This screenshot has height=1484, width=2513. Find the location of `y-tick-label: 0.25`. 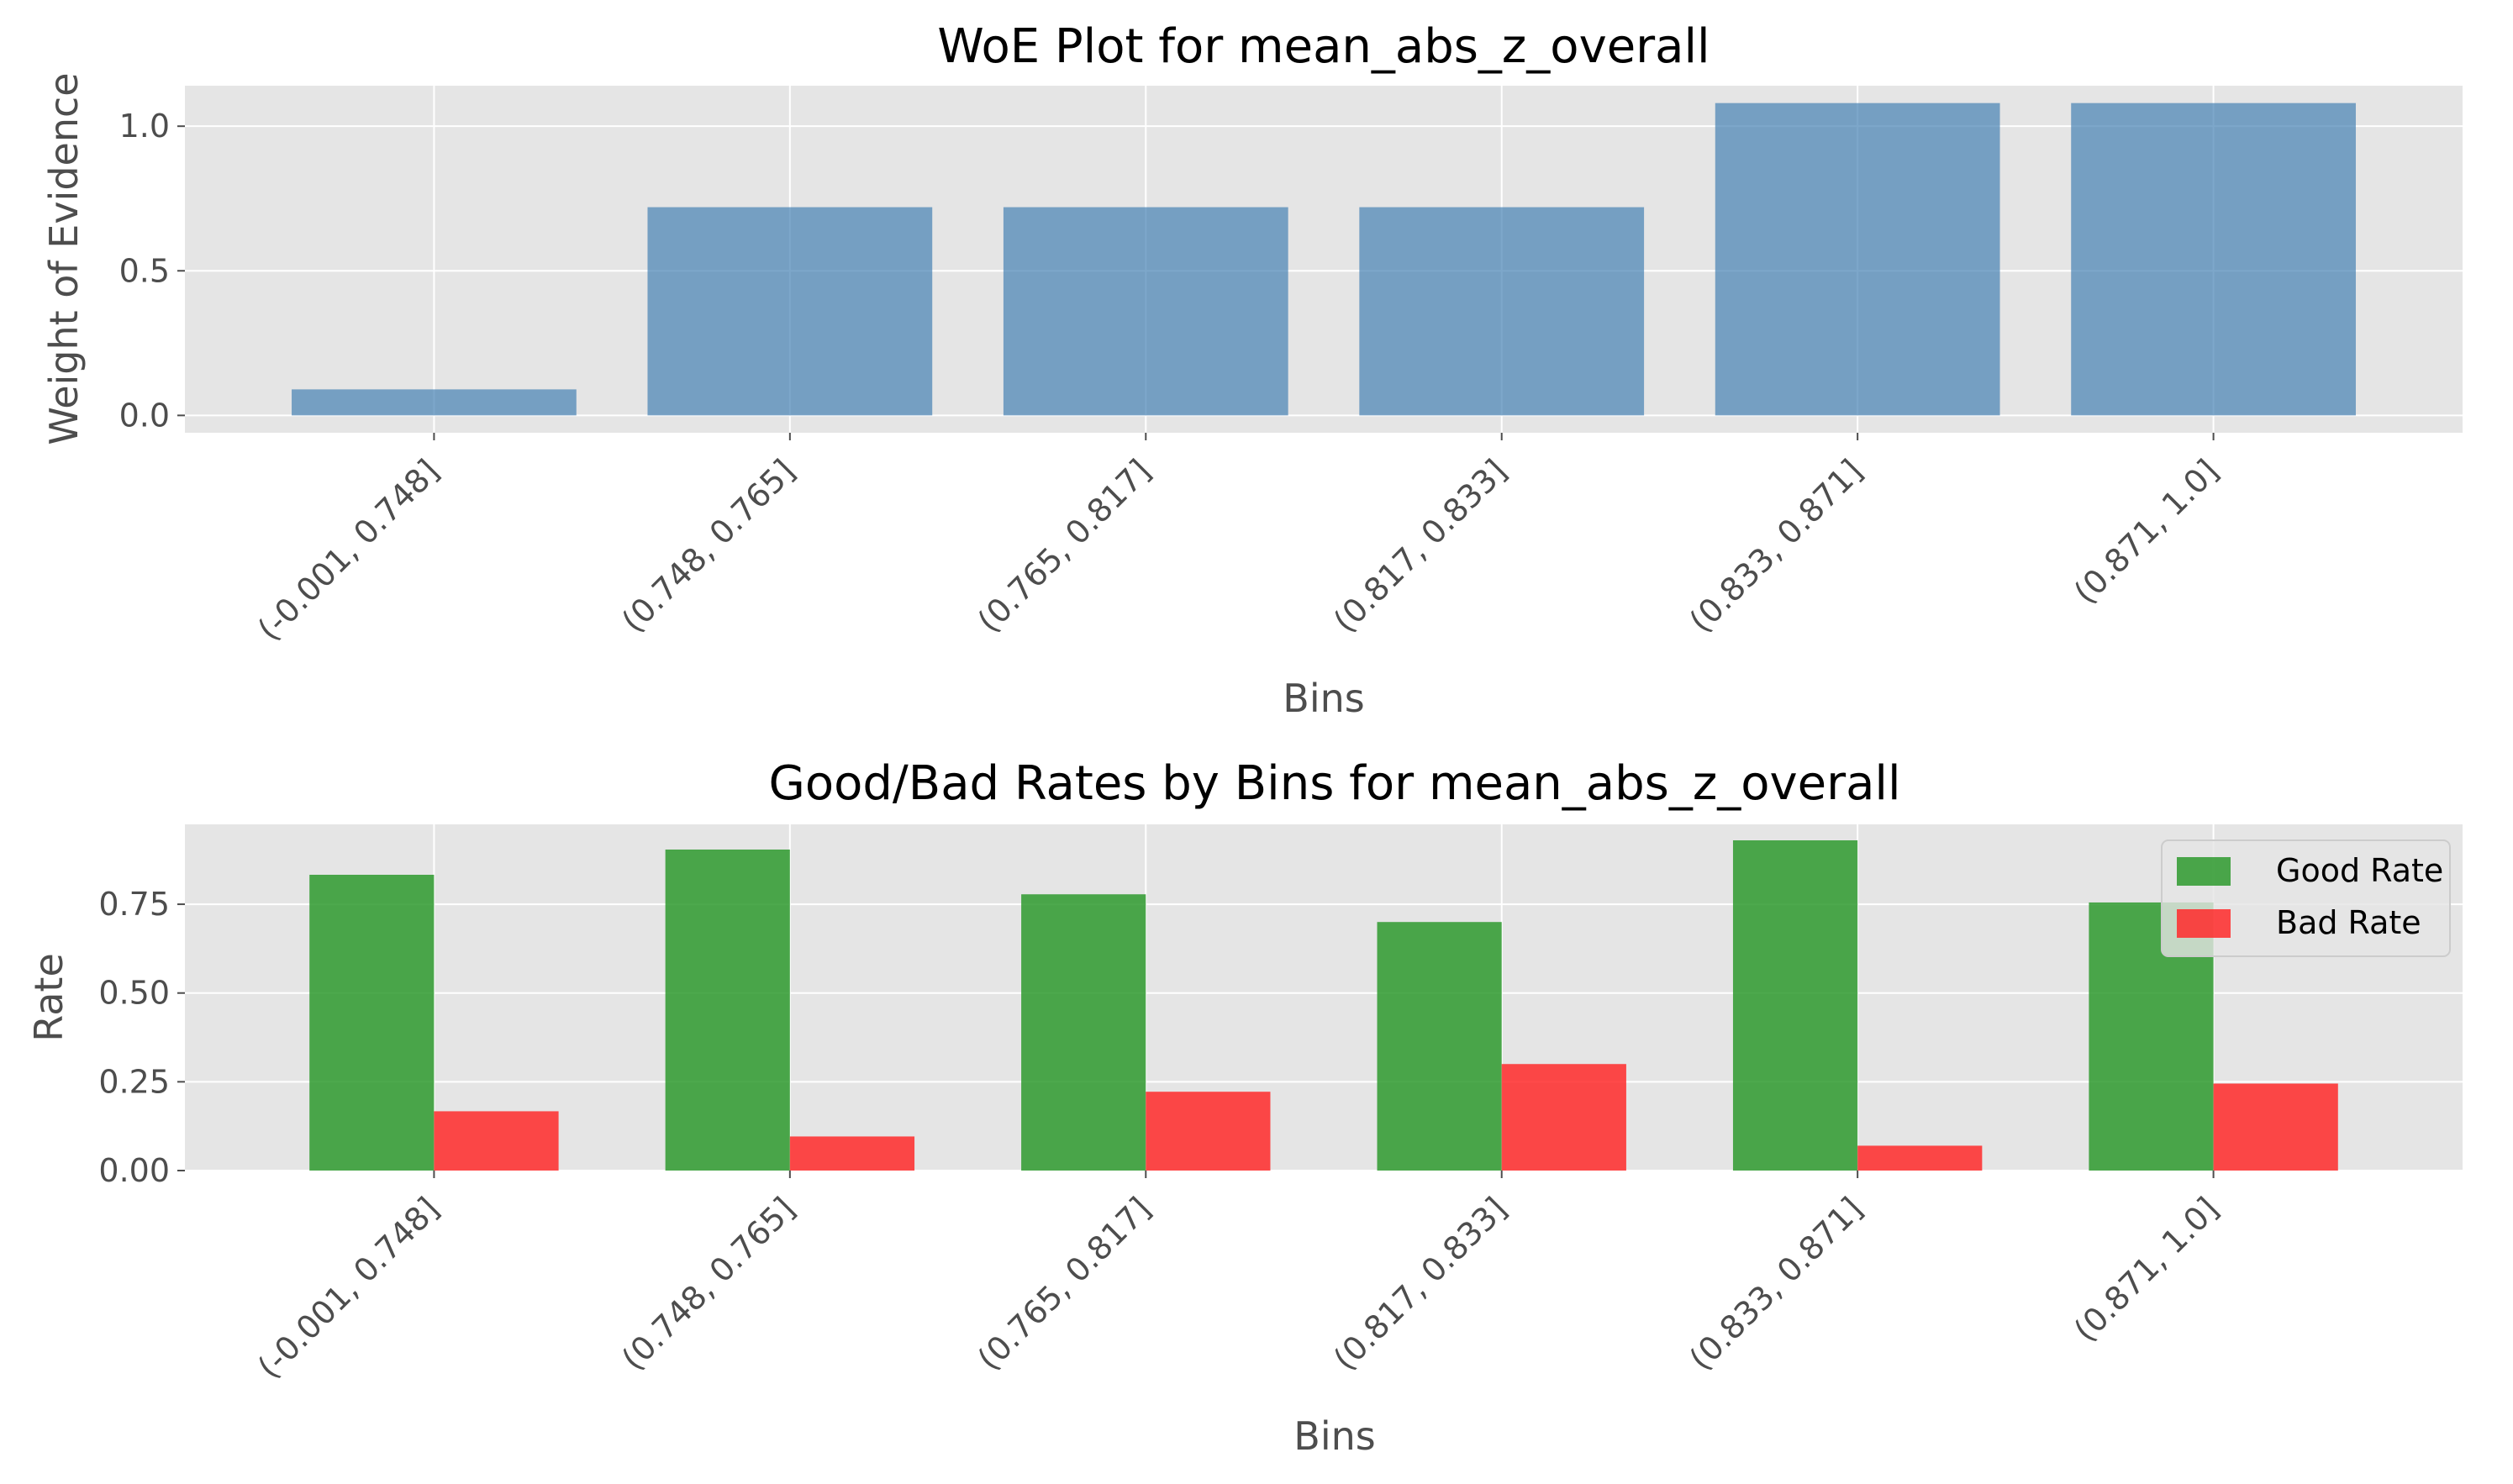

y-tick-label: 0.25 is located at coordinates (134, 1082).